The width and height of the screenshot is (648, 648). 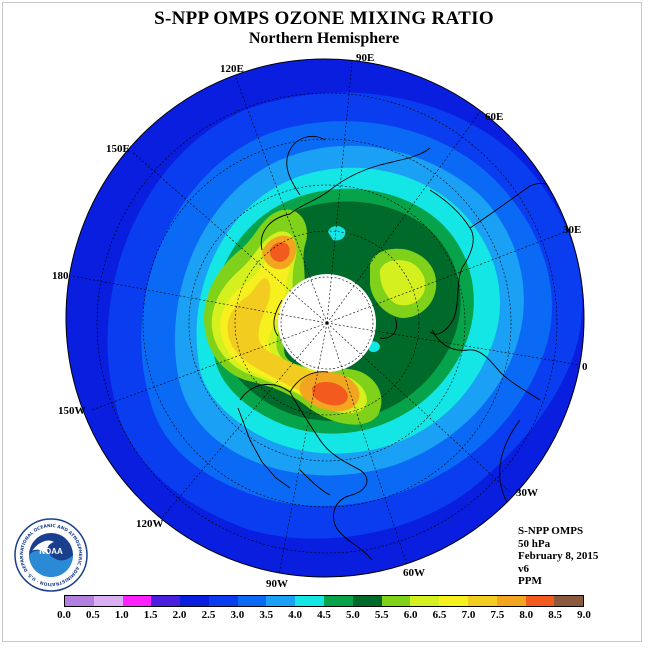 I want to click on contour-8-0-atlantic, so click(x=330, y=393).